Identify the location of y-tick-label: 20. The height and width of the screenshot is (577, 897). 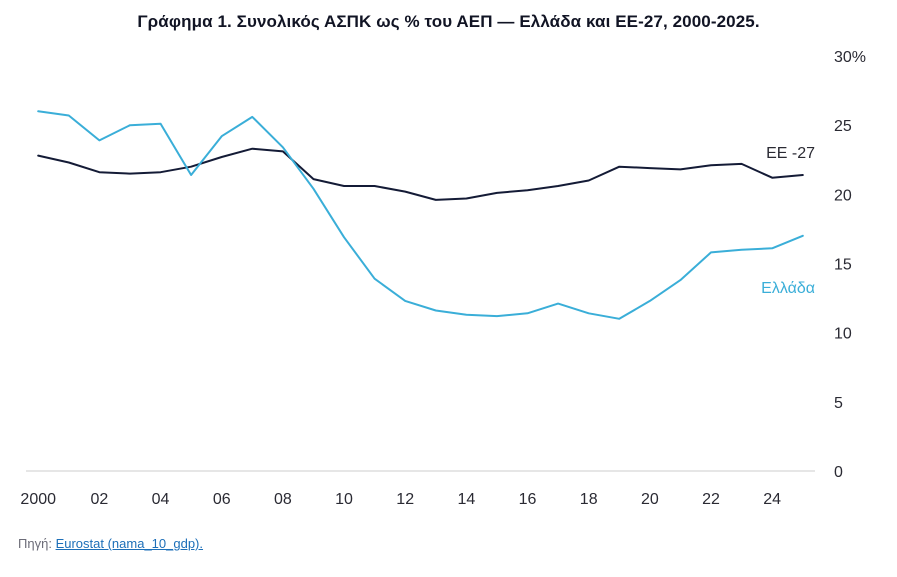
(843, 195).